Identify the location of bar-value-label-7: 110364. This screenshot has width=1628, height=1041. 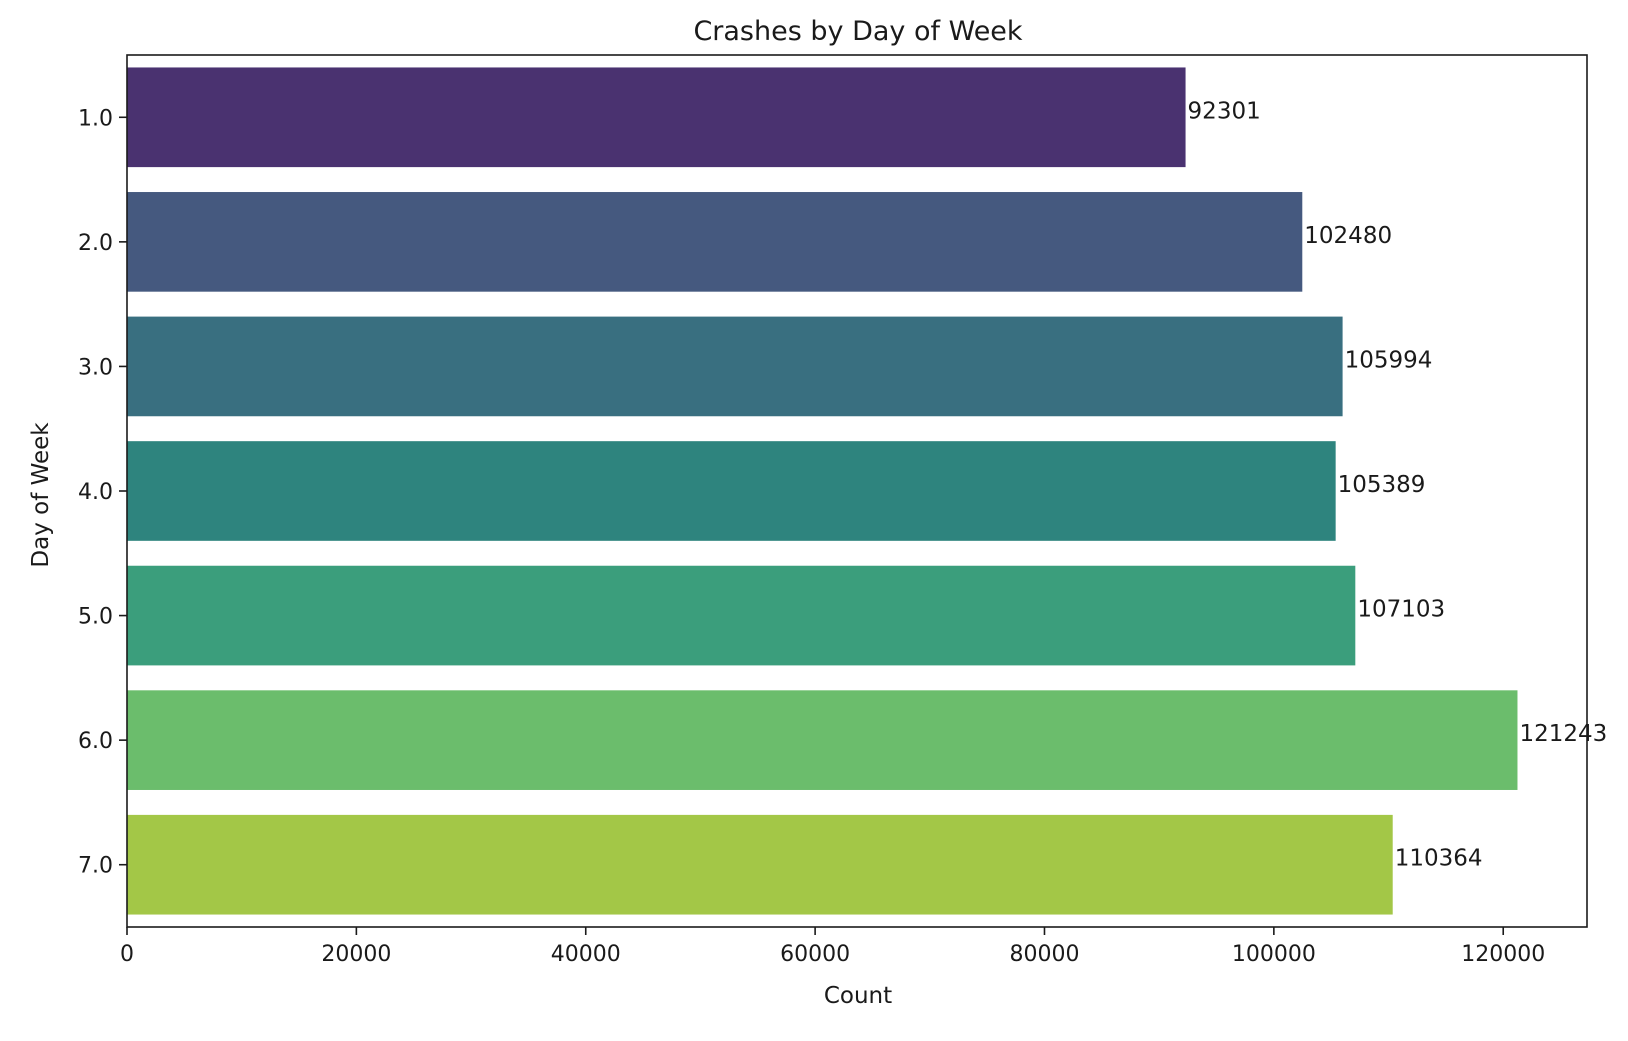
(1439, 859).